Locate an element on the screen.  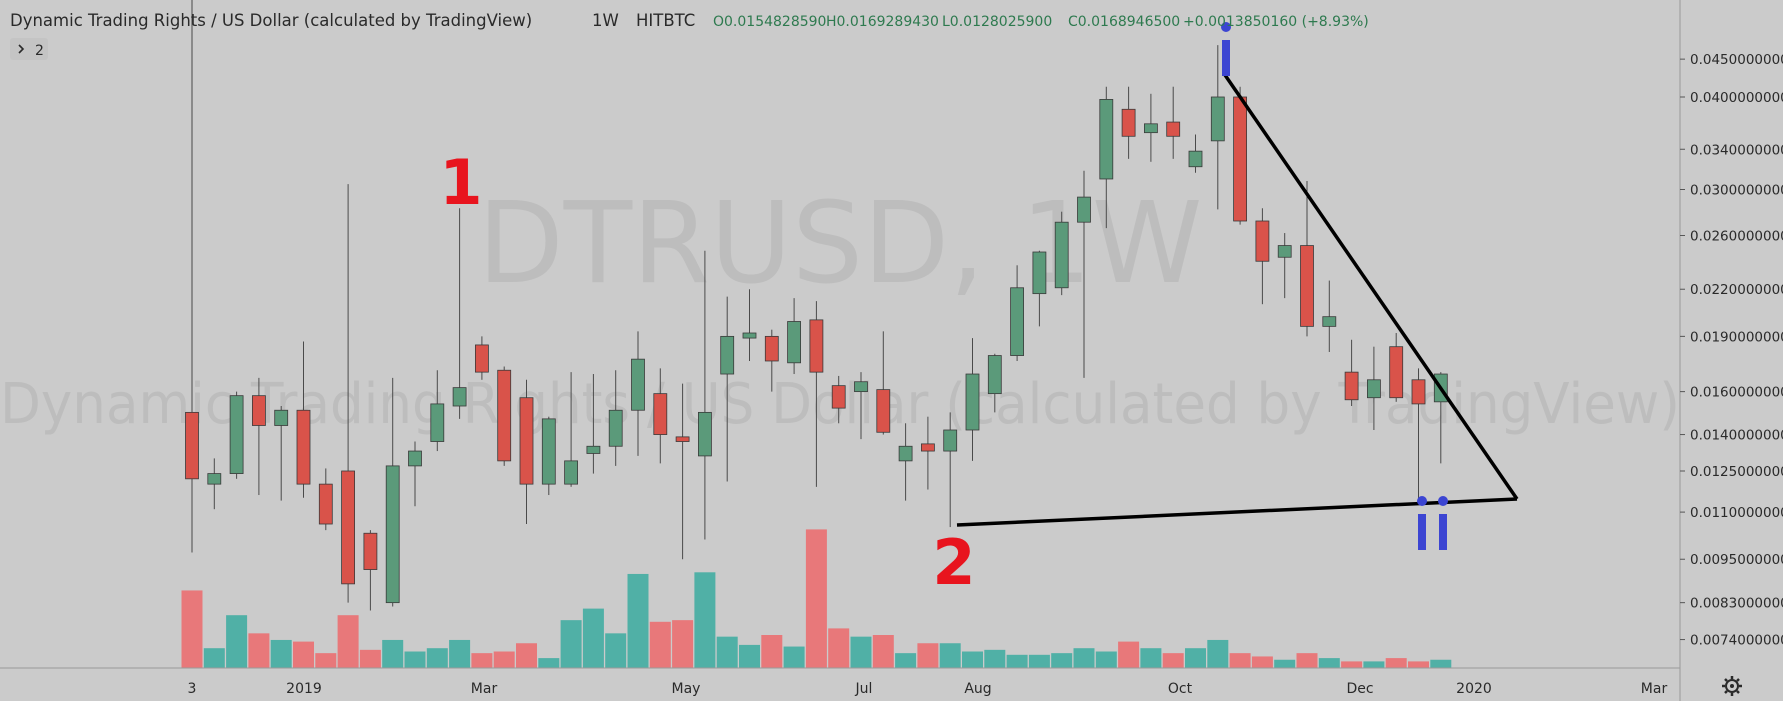
ohlc-change: +0.0013850160 (+8.93%) is located at coordinates (1276, 22).